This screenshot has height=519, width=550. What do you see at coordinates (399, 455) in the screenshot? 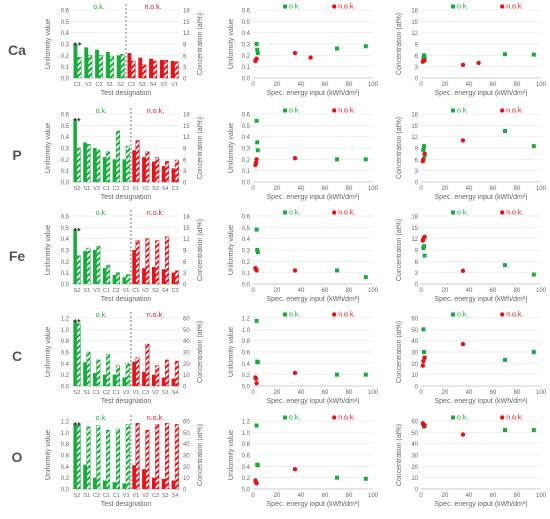
I see `concentration-scatter-o-ylabel: Concentration (at%)` at bounding box center [399, 455].